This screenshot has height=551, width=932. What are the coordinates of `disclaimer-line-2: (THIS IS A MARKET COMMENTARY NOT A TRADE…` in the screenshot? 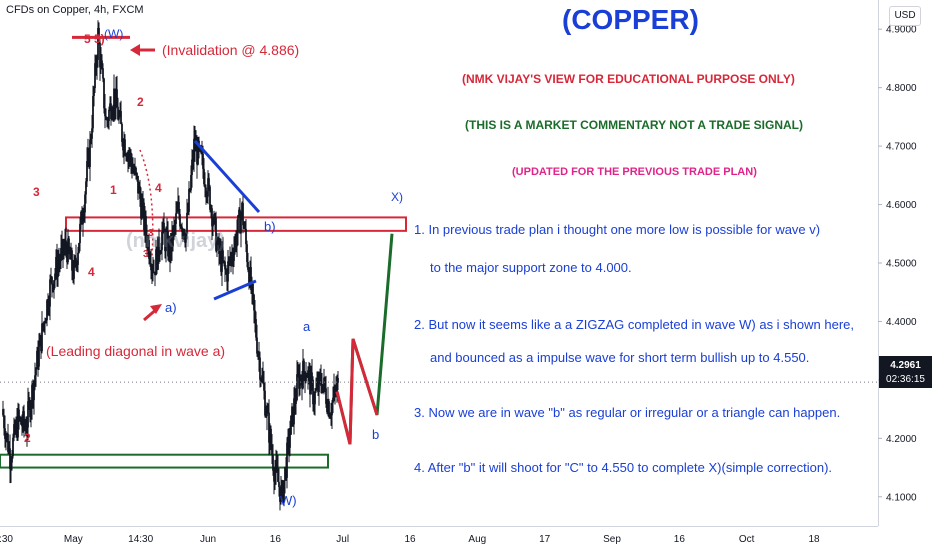 It's located at (634, 125).